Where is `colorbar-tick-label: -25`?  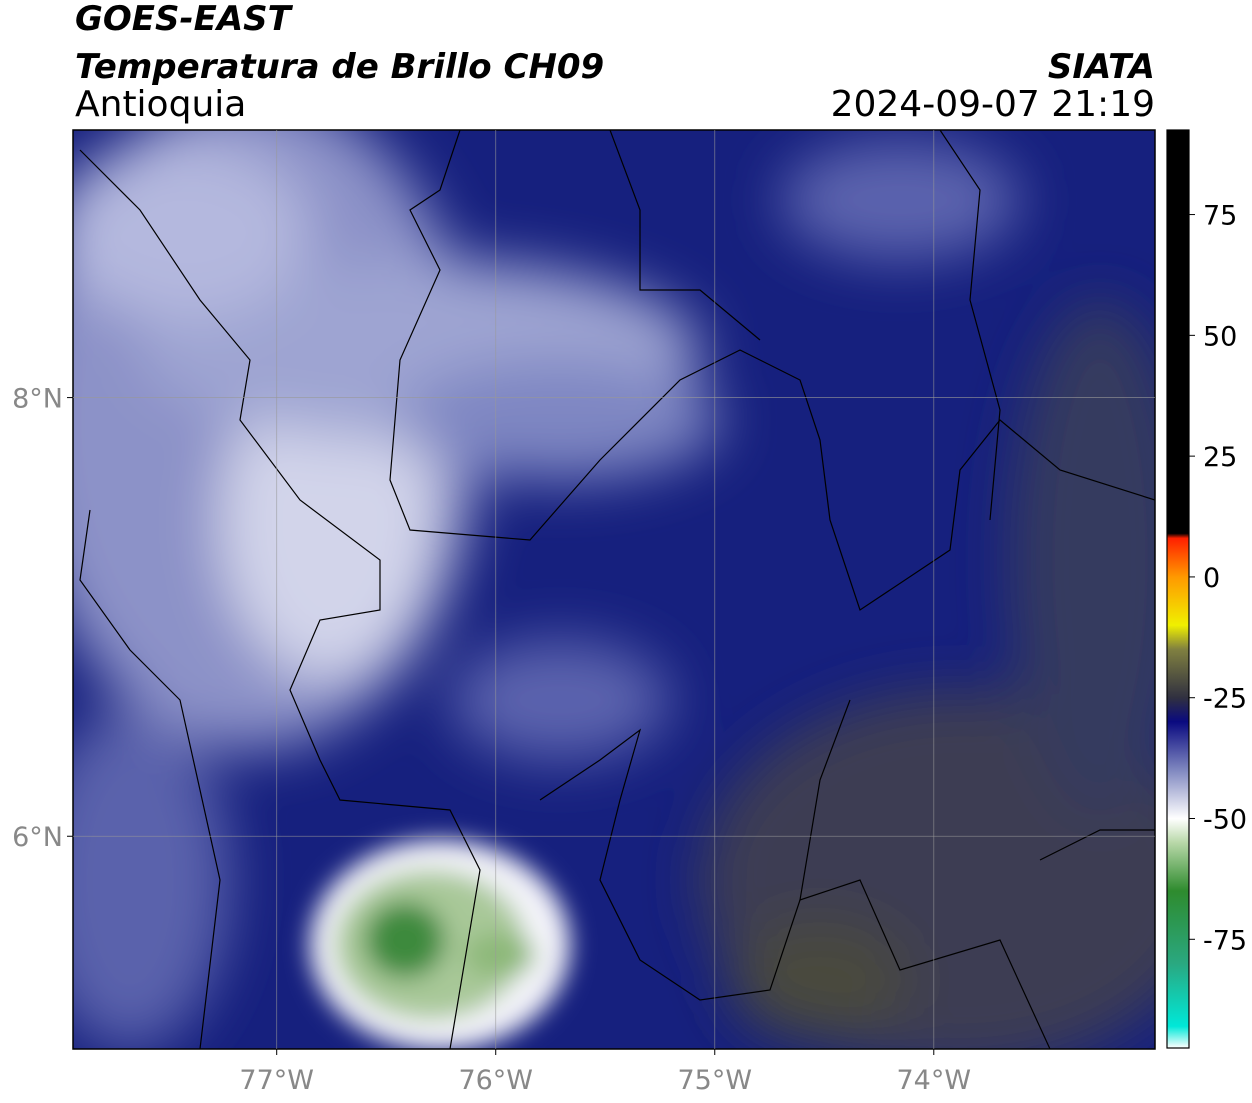
colorbar-tick-label: -25 is located at coordinates (1225, 699).